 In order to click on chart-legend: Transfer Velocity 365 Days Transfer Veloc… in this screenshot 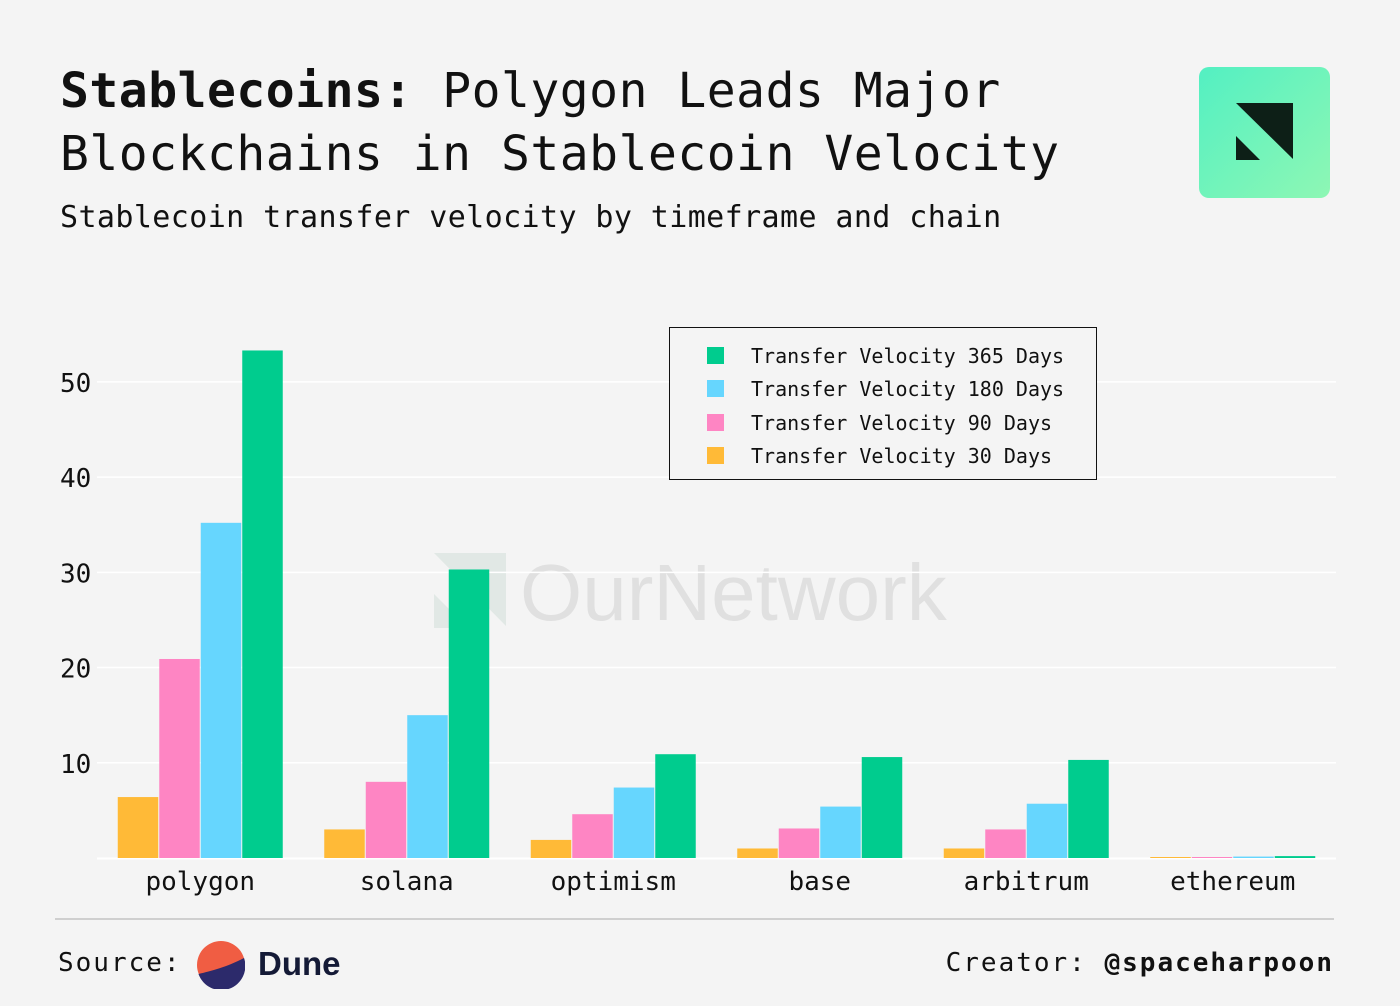, I will do `click(883, 403)`.